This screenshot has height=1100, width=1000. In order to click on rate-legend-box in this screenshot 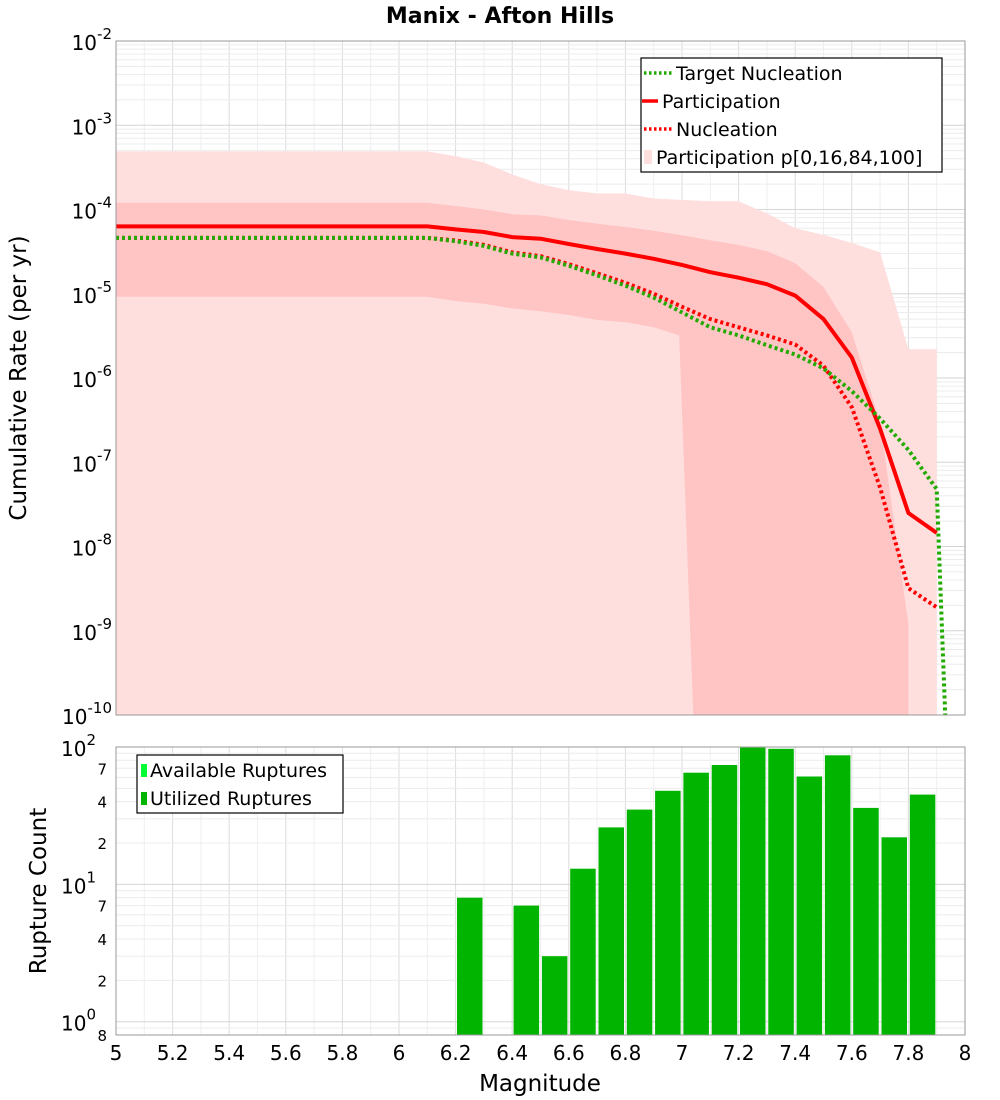, I will do `click(791, 115)`.